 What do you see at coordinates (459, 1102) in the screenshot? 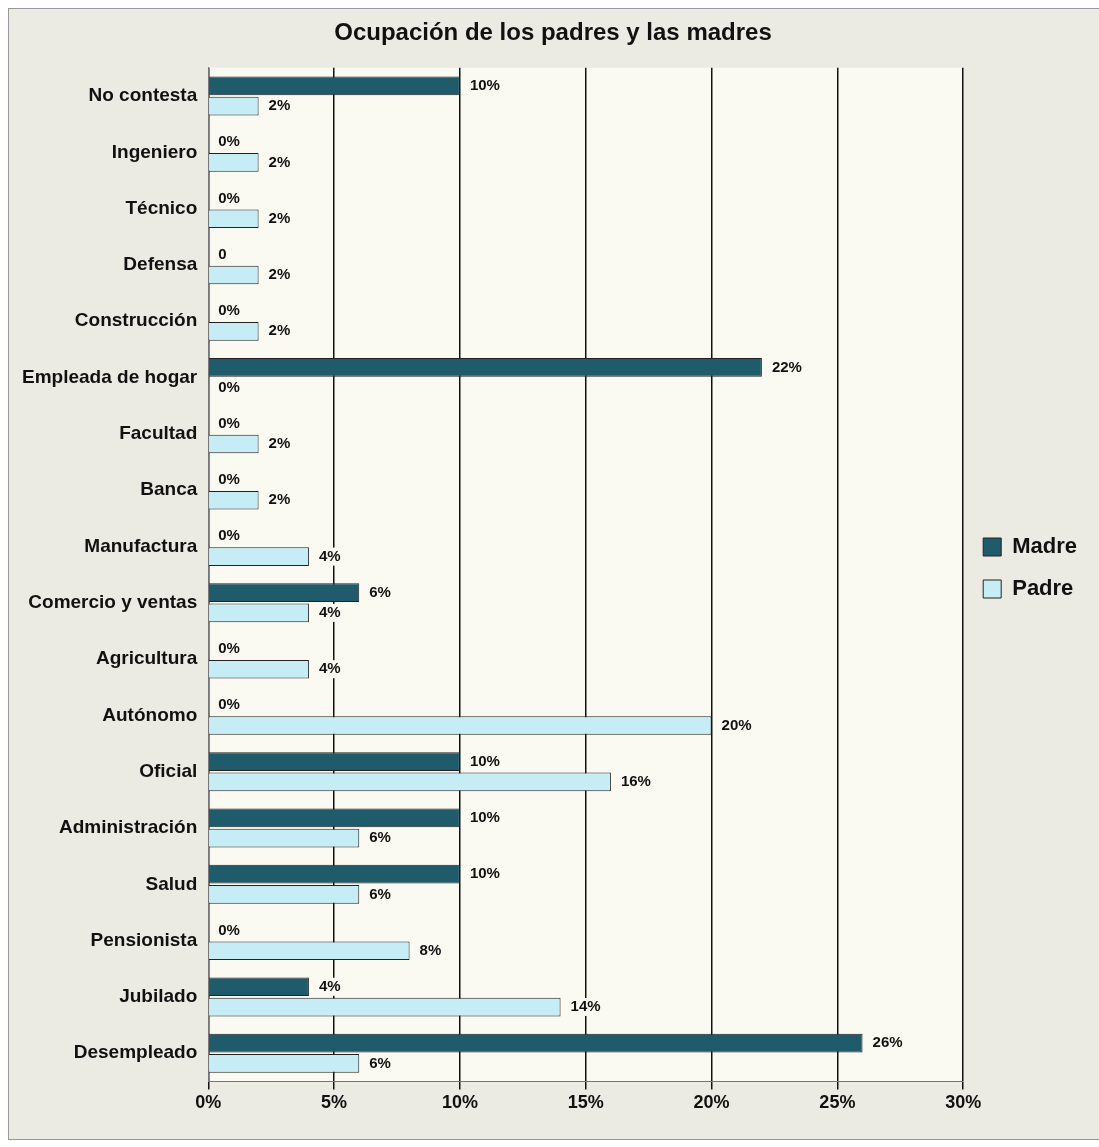
I see `x-tick-label: 10%` at bounding box center [459, 1102].